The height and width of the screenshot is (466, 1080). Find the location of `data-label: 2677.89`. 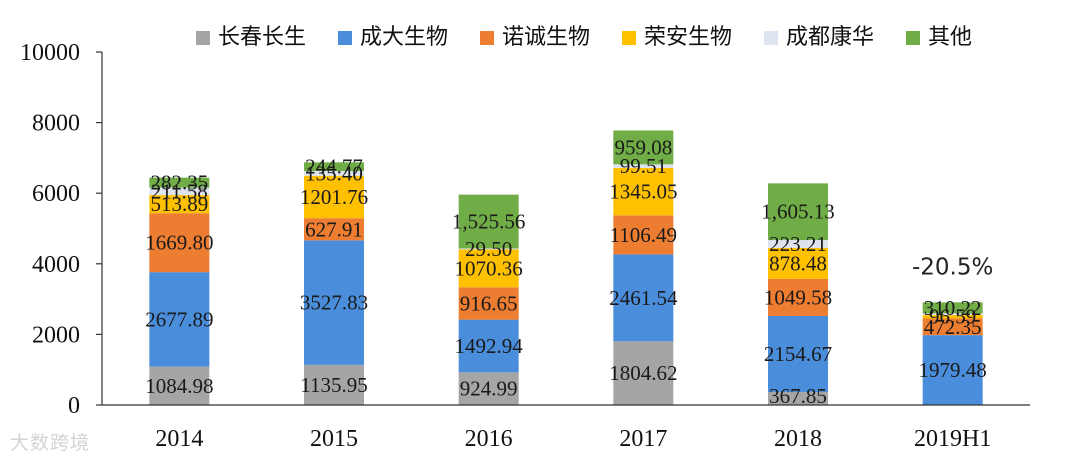

data-label: 2677.89 is located at coordinates (179, 319).